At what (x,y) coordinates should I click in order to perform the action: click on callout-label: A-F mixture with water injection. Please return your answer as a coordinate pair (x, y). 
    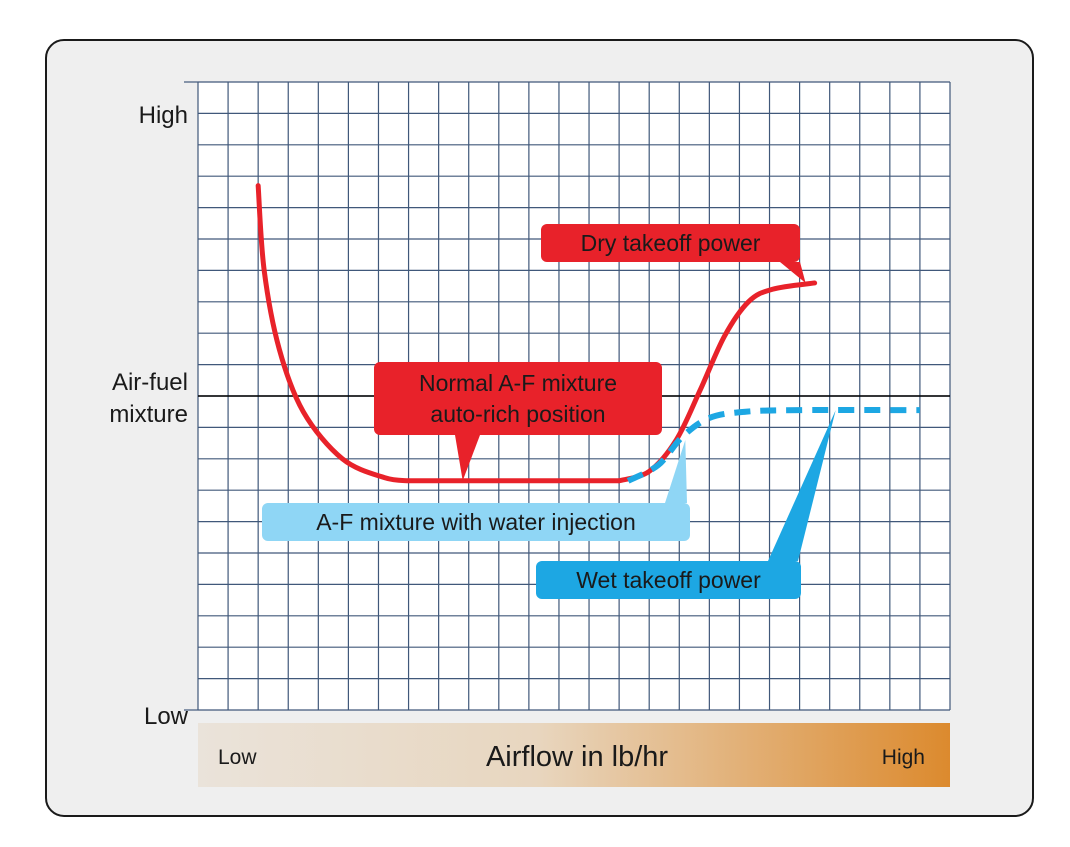
    Looking at the image, I should click on (476, 522).